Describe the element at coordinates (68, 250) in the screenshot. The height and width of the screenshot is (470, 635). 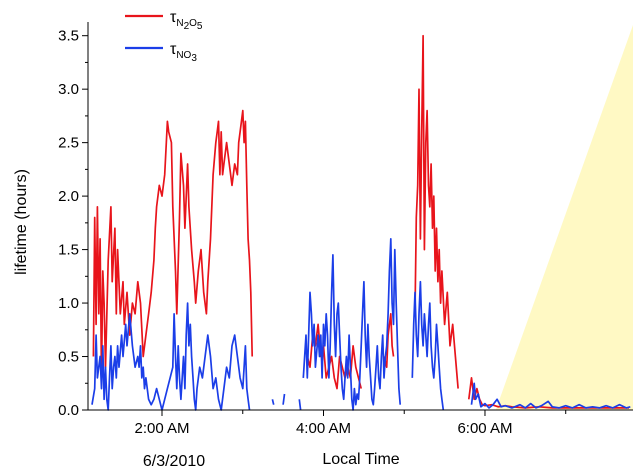
I see `y-tick-label: 1.5` at that location.